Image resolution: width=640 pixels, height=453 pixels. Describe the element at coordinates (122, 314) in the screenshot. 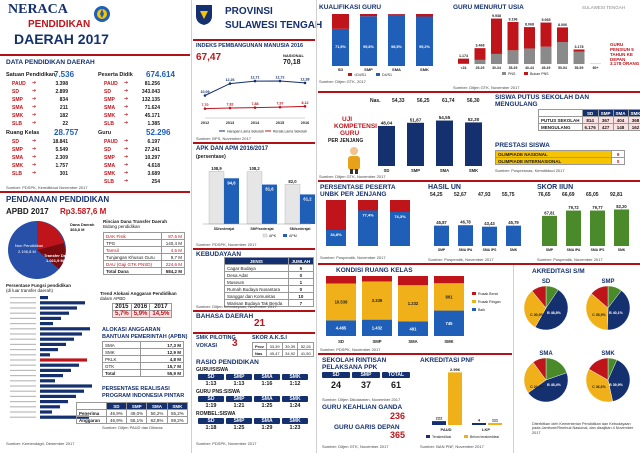

I see `tren-value: 5,7%` at that location.